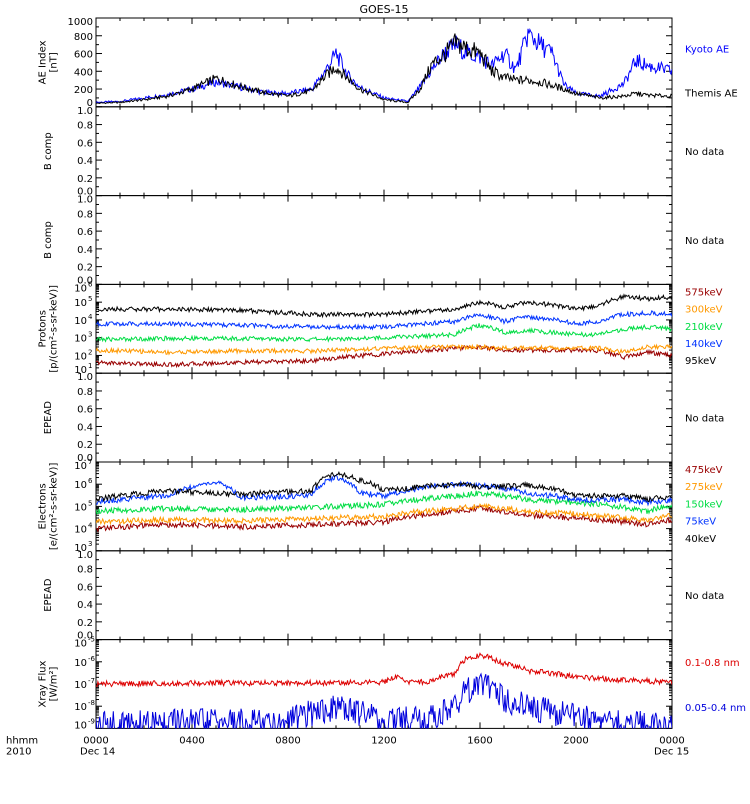 The width and height of the screenshot is (750, 804). Describe the element at coordinates (700, 539) in the screenshot. I see `legend-entry: 40keV` at that location.